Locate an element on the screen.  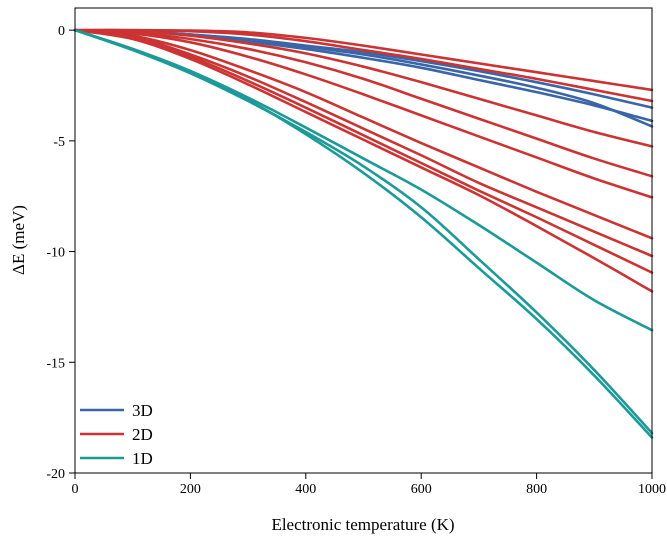
y-tick-label: -10 is located at coordinates (55, 253).